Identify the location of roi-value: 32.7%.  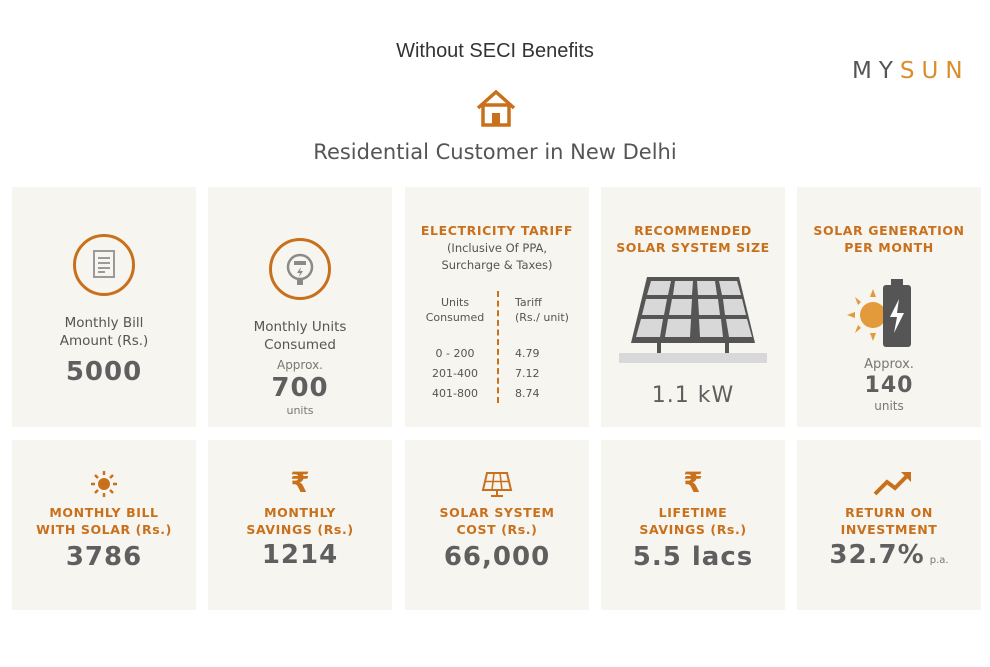
(877, 555).